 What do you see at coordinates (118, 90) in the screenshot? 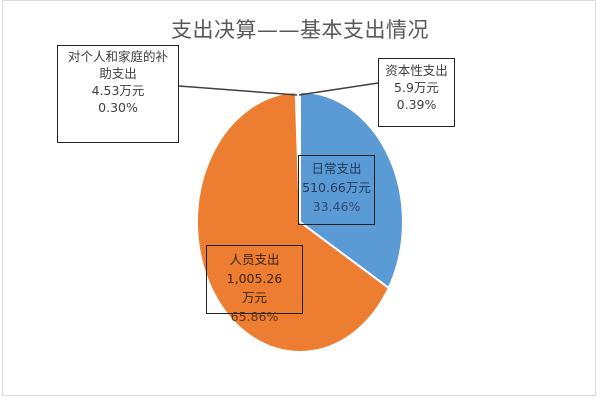
I see `label-subsidy-value: 4.53万元` at bounding box center [118, 90].